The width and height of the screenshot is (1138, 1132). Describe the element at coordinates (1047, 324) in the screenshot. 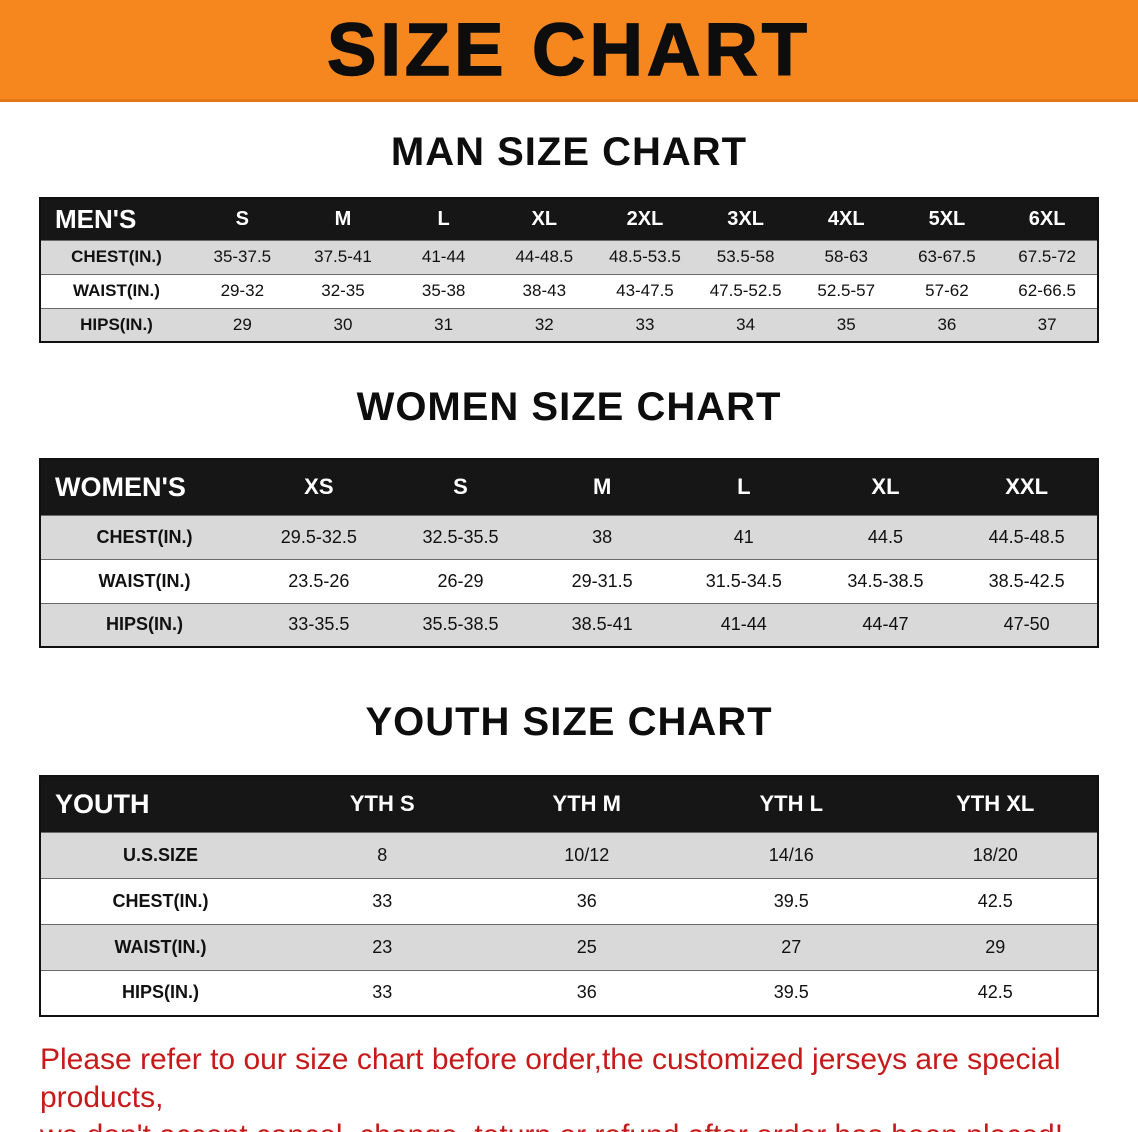

I see `value-cell: 37` at that location.